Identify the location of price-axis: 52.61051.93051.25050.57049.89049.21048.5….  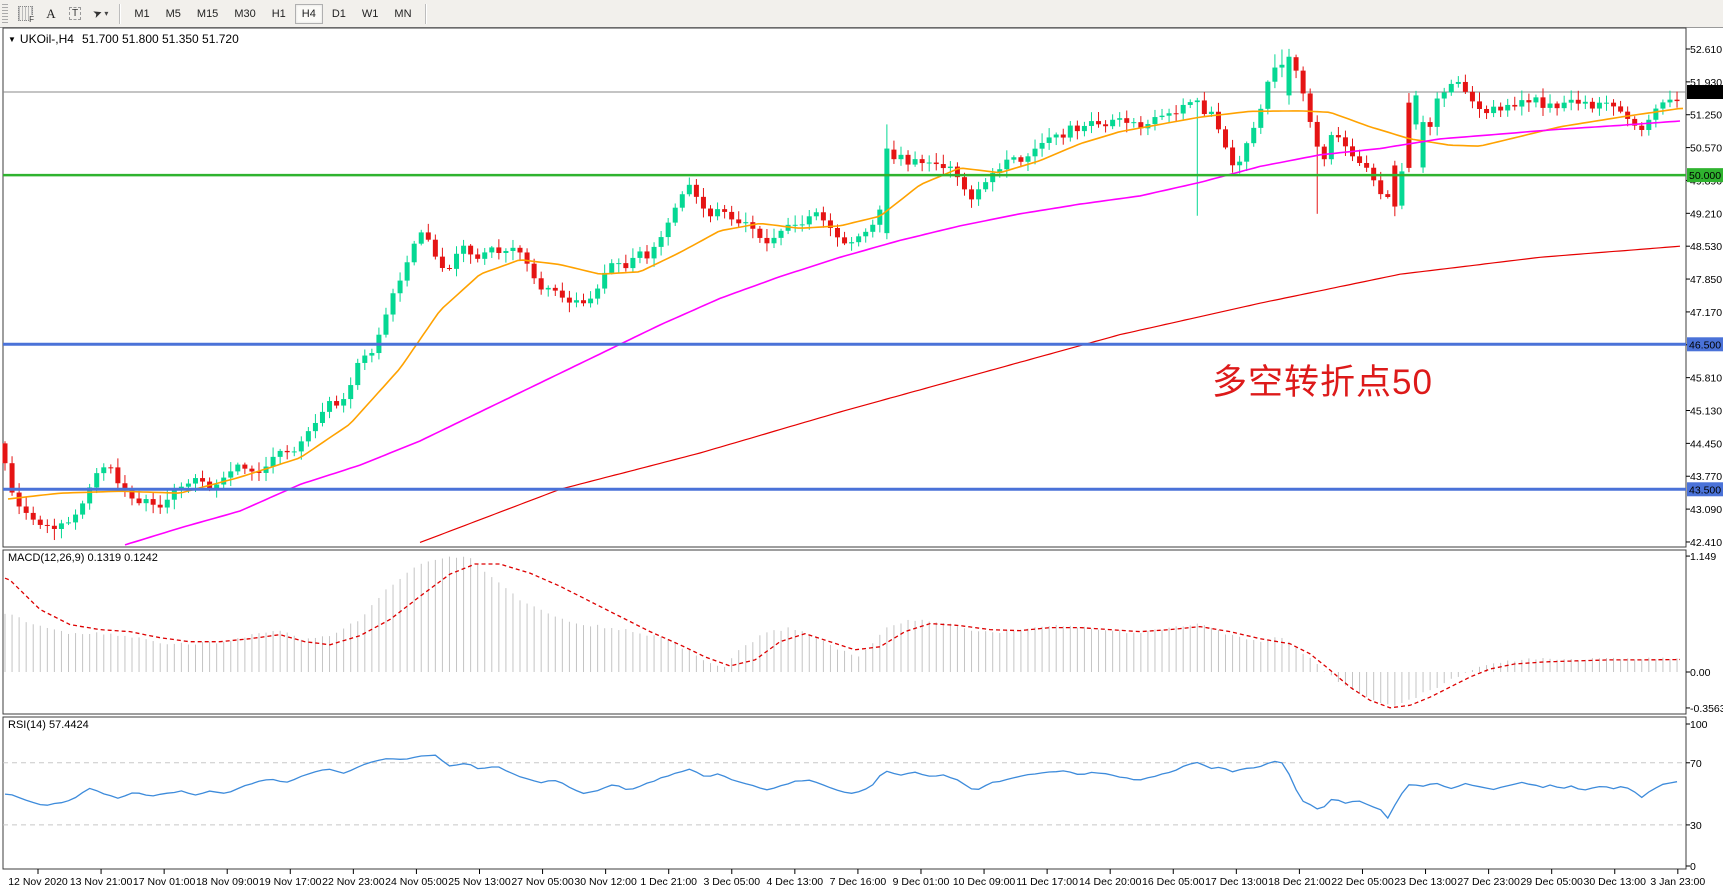
(1704, 296).